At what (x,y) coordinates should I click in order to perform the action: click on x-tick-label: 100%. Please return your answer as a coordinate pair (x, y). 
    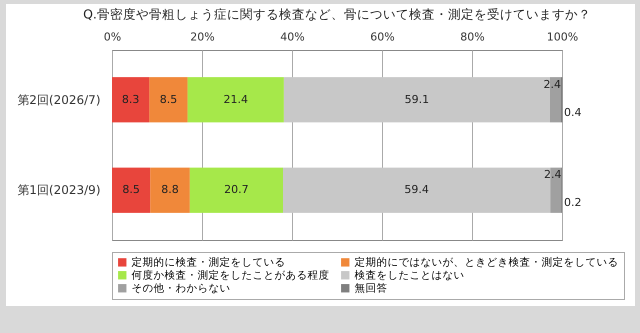
    Looking at the image, I should click on (562, 37).